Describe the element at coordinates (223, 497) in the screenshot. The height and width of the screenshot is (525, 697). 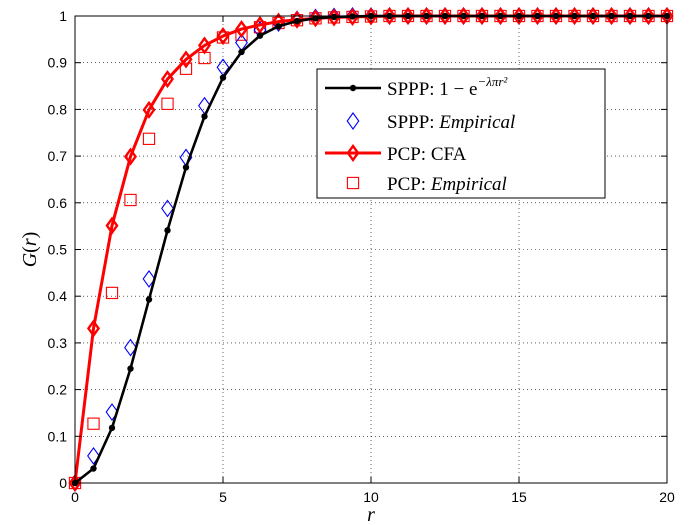
I see `x-tick-label: 5` at that location.